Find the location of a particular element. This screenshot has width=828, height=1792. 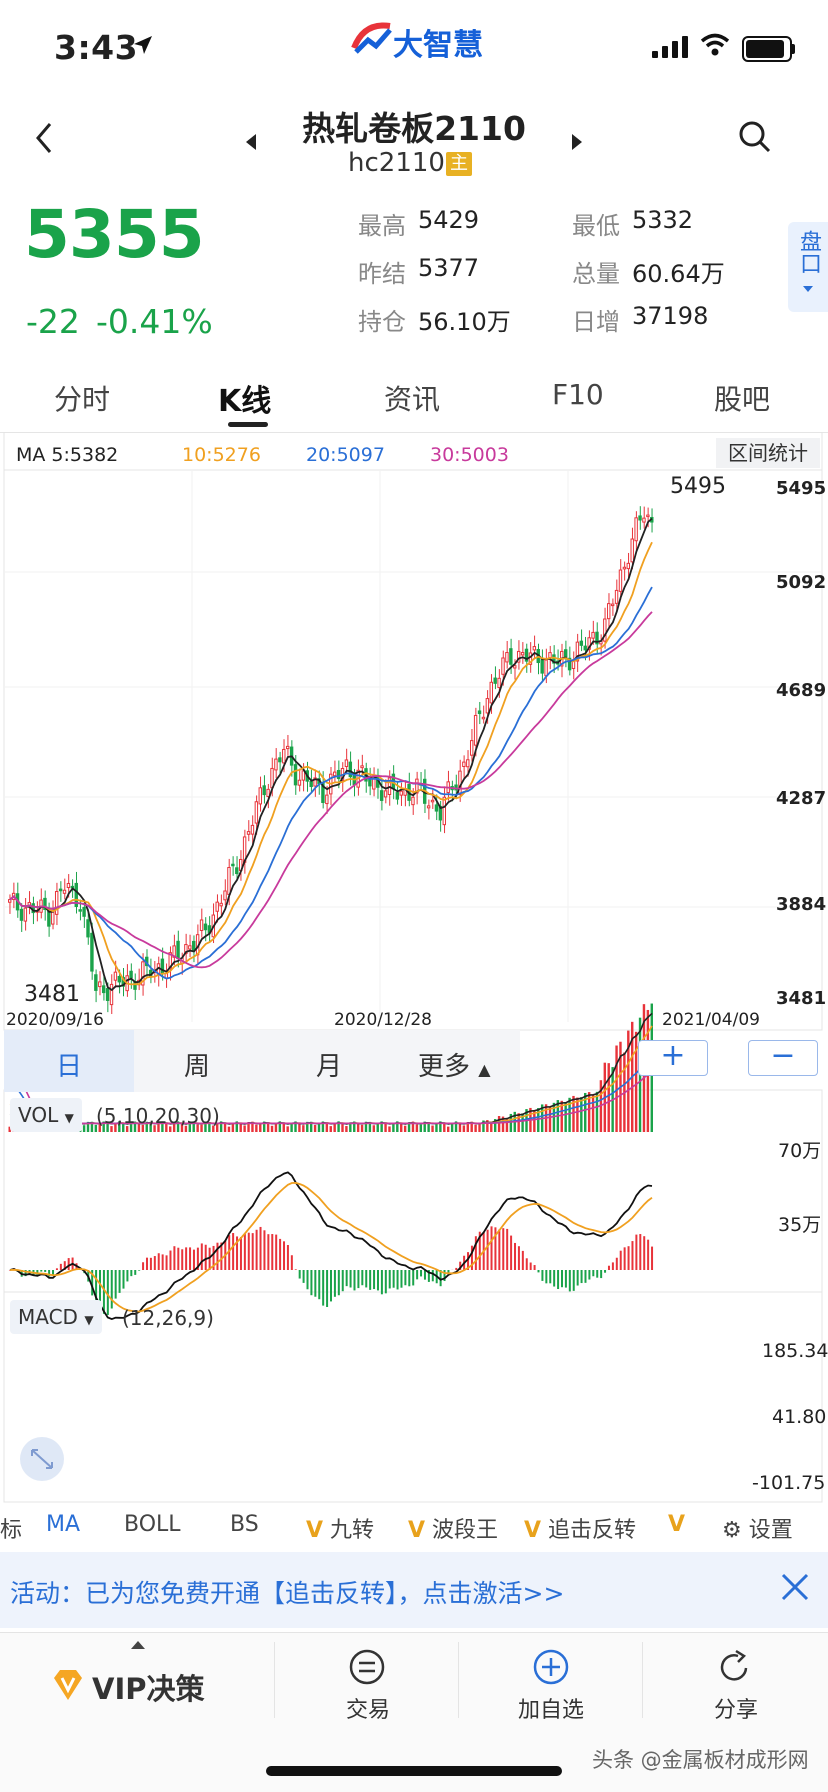

settings-button: ⚙ 设置 is located at coordinates (757, 1528).